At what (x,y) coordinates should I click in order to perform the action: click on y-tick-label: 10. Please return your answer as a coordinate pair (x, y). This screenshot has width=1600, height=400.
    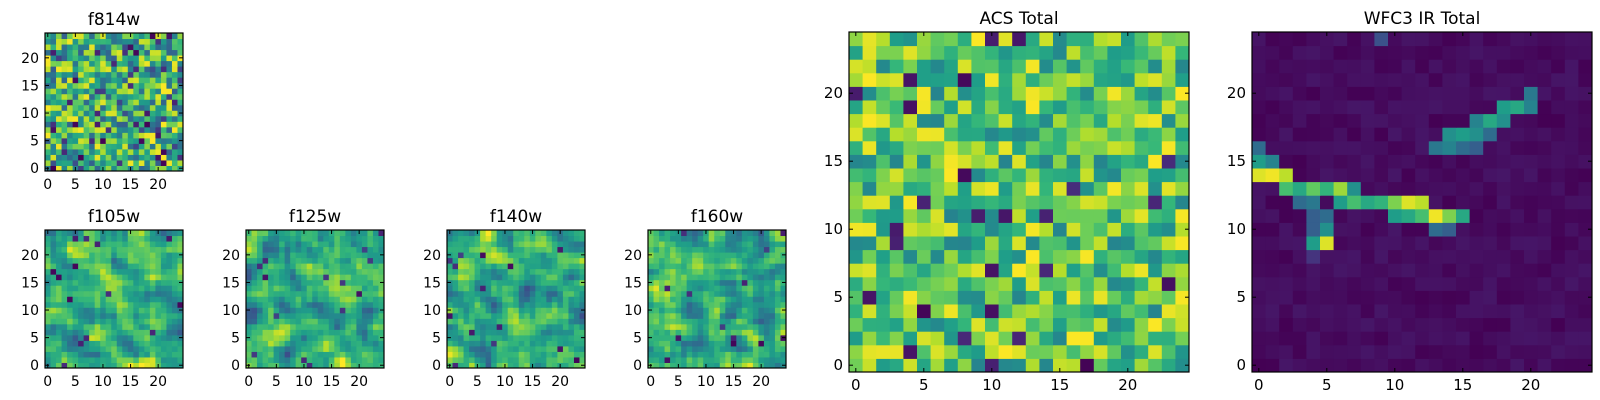
    Looking at the image, I should click on (833, 229).